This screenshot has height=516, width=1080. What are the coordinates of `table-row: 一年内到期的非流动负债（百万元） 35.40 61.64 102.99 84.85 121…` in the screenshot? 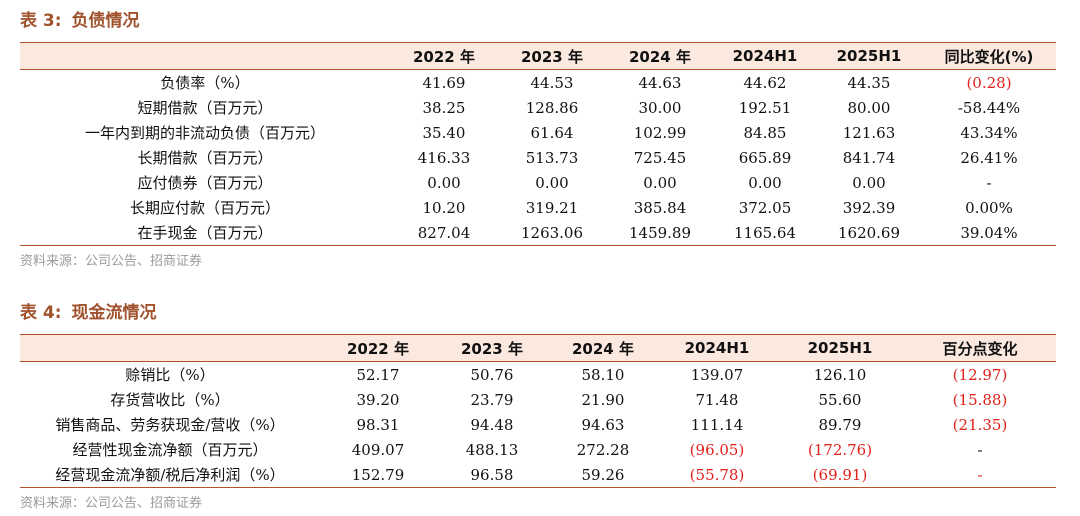 It's located at (538, 132).